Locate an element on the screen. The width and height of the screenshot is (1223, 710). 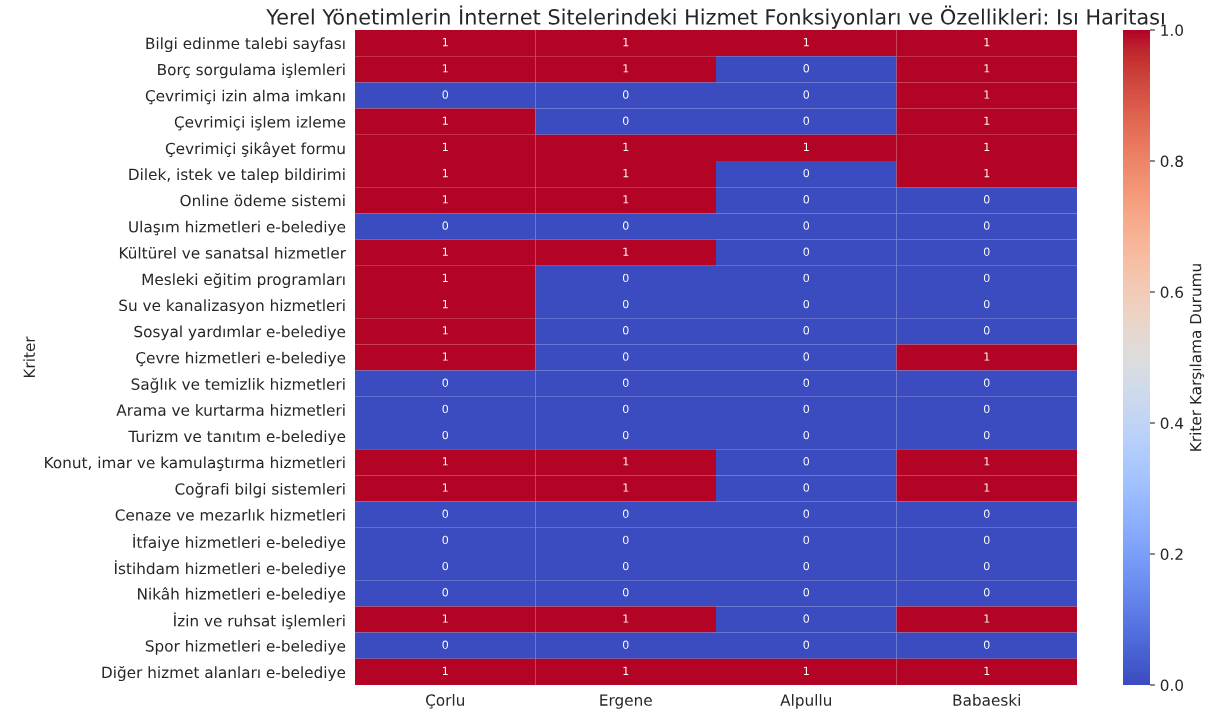
y-tick-label: Bilgi edinme talebi sayfası is located at coordinates (245, 45).